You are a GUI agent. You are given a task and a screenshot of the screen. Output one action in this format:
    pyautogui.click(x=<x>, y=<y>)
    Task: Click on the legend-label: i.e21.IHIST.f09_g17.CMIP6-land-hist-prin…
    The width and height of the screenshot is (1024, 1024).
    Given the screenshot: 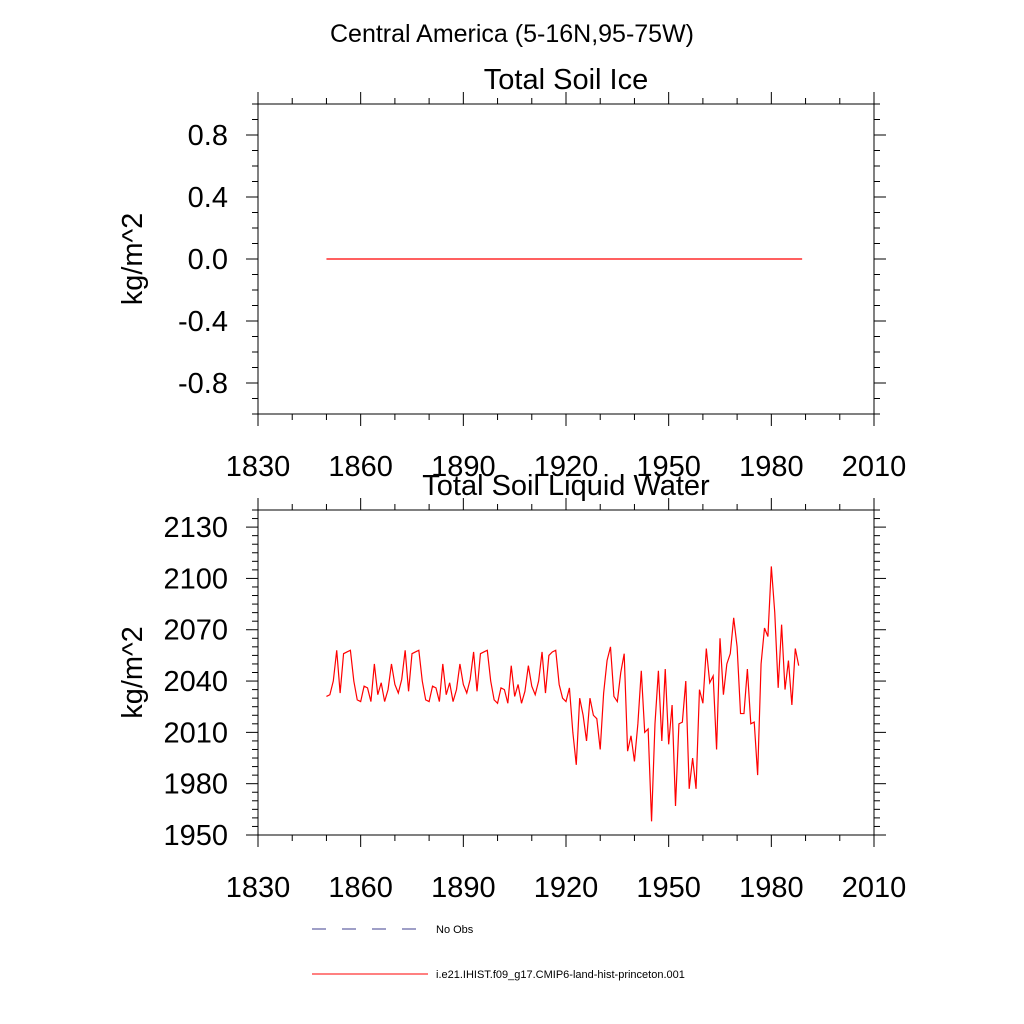 What is the action you would take?
    pyautogui.click(x=560, y=975)
    